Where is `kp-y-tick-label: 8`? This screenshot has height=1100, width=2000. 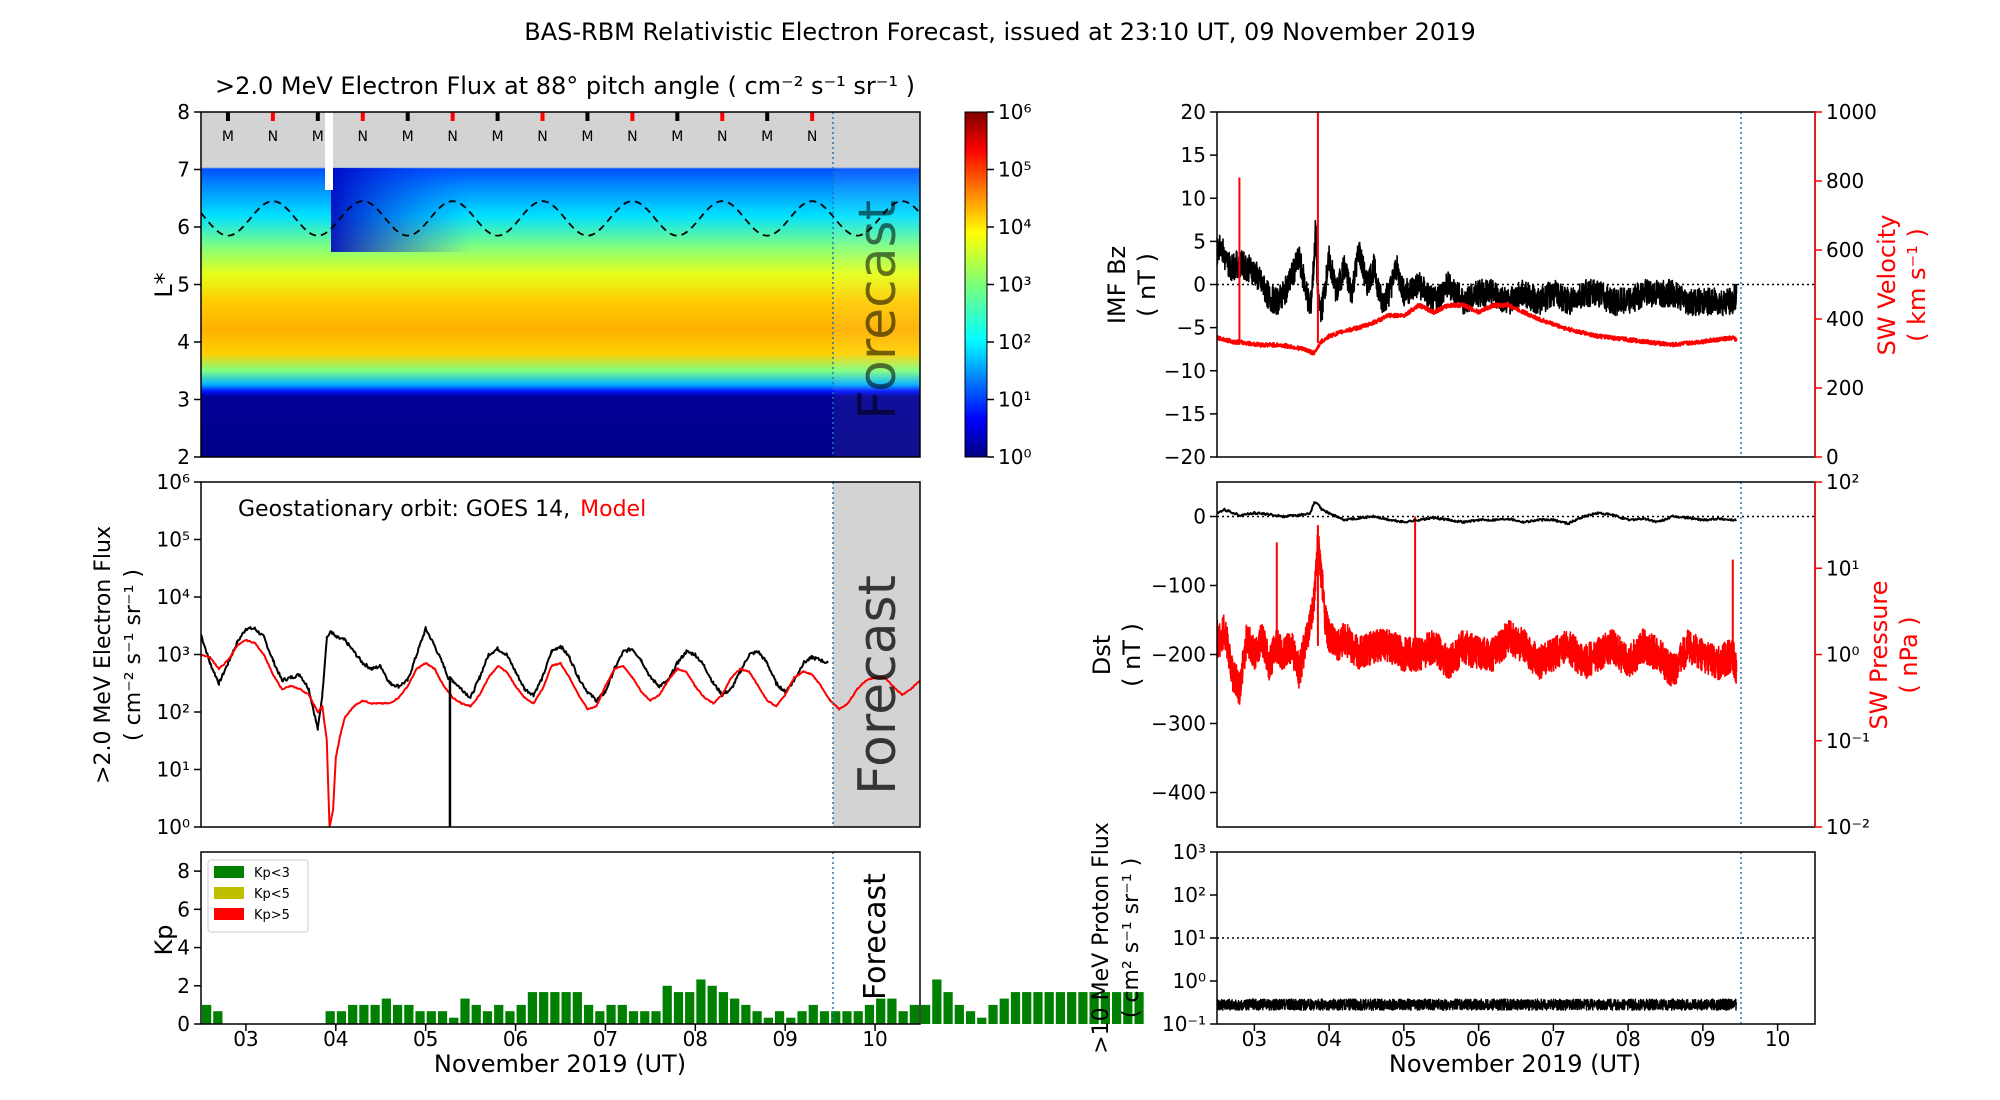
kp-y-tick-label: 8 is located at coordinates (183, 871).